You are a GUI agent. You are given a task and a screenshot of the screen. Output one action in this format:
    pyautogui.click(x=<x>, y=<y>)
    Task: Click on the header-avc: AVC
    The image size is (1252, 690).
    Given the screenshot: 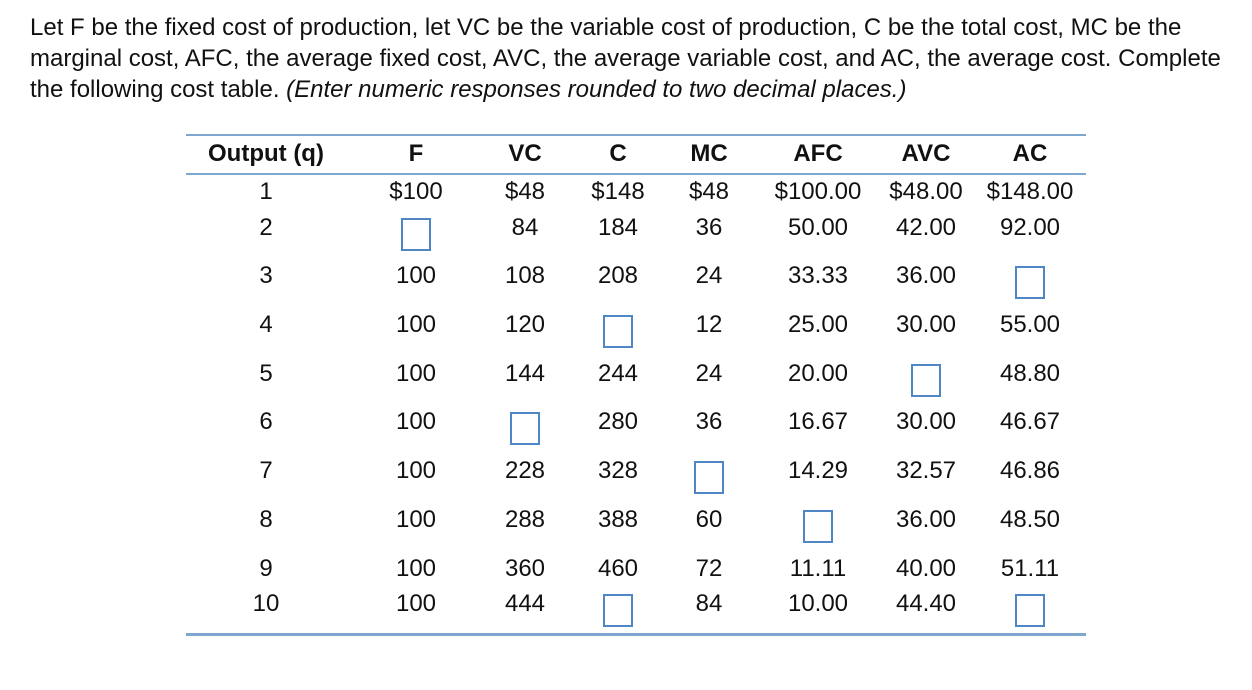 What is the action you would take?
    pyautogui.click(x=926, y=153)
    